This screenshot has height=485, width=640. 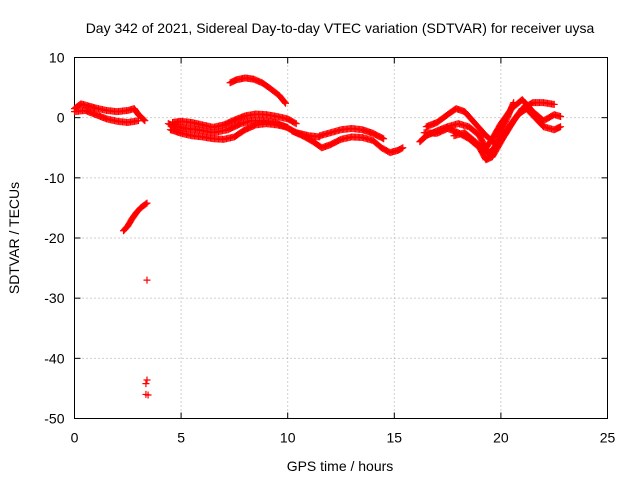 I want to click on y-tick-label: 10, so click(x=57, y=58).